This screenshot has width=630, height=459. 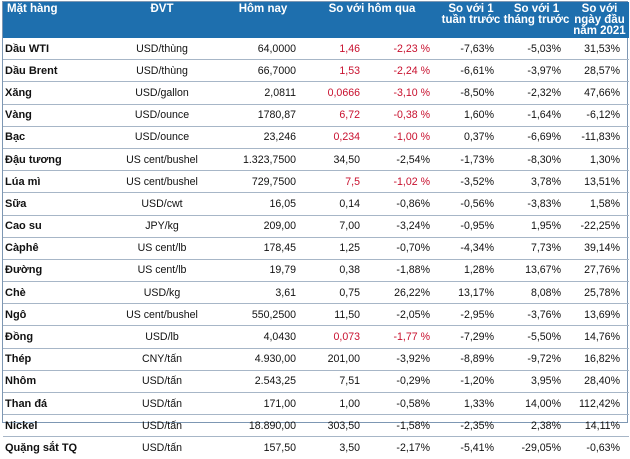 What do you see at coordinates (162, 160) in the screenshot?
I see `cell-unit: US cent/bushel` at bounding box center [162, 160].